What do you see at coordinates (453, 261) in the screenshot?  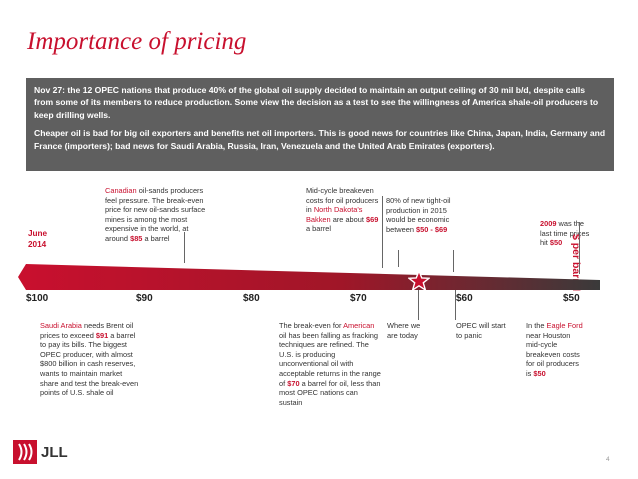 I see `connector-tight-oil-right` at bounding box center [453, 261].